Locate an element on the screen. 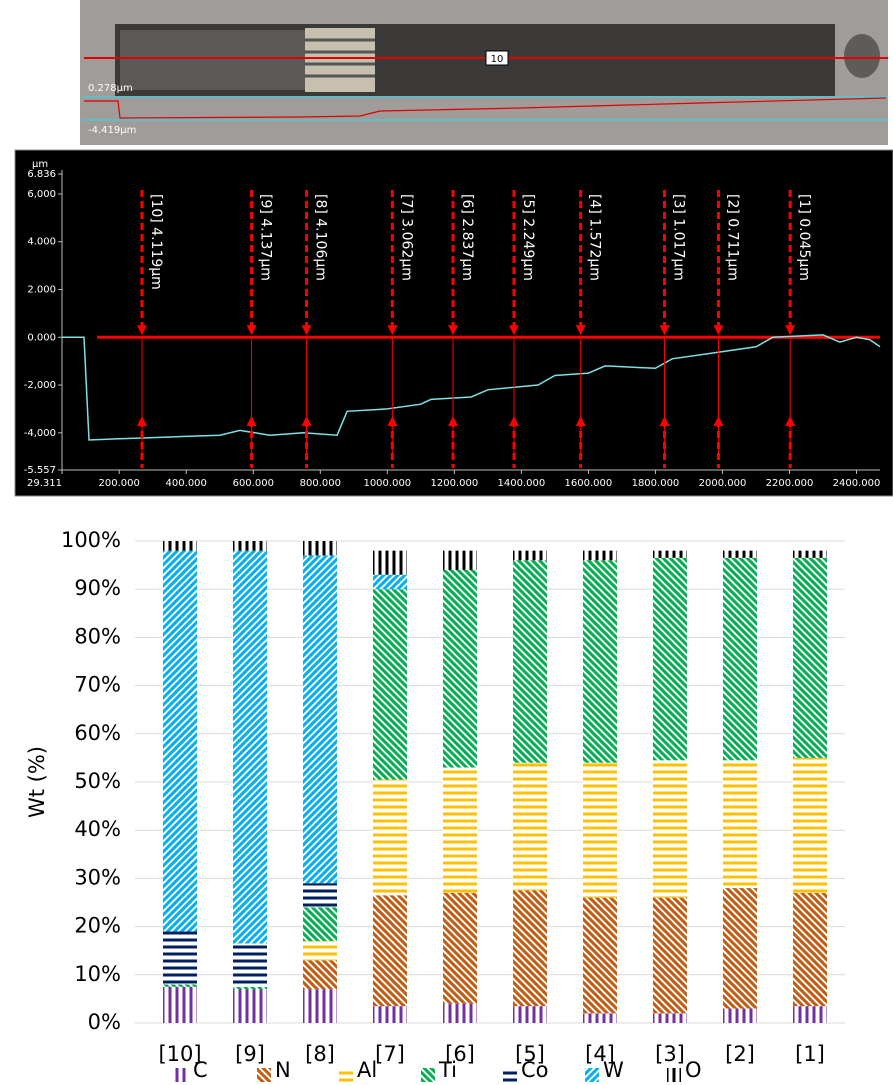 The width and height of the screenshot is (893, 1085). annotation: [3] 1.017µm is located at coordinates (672, 329).